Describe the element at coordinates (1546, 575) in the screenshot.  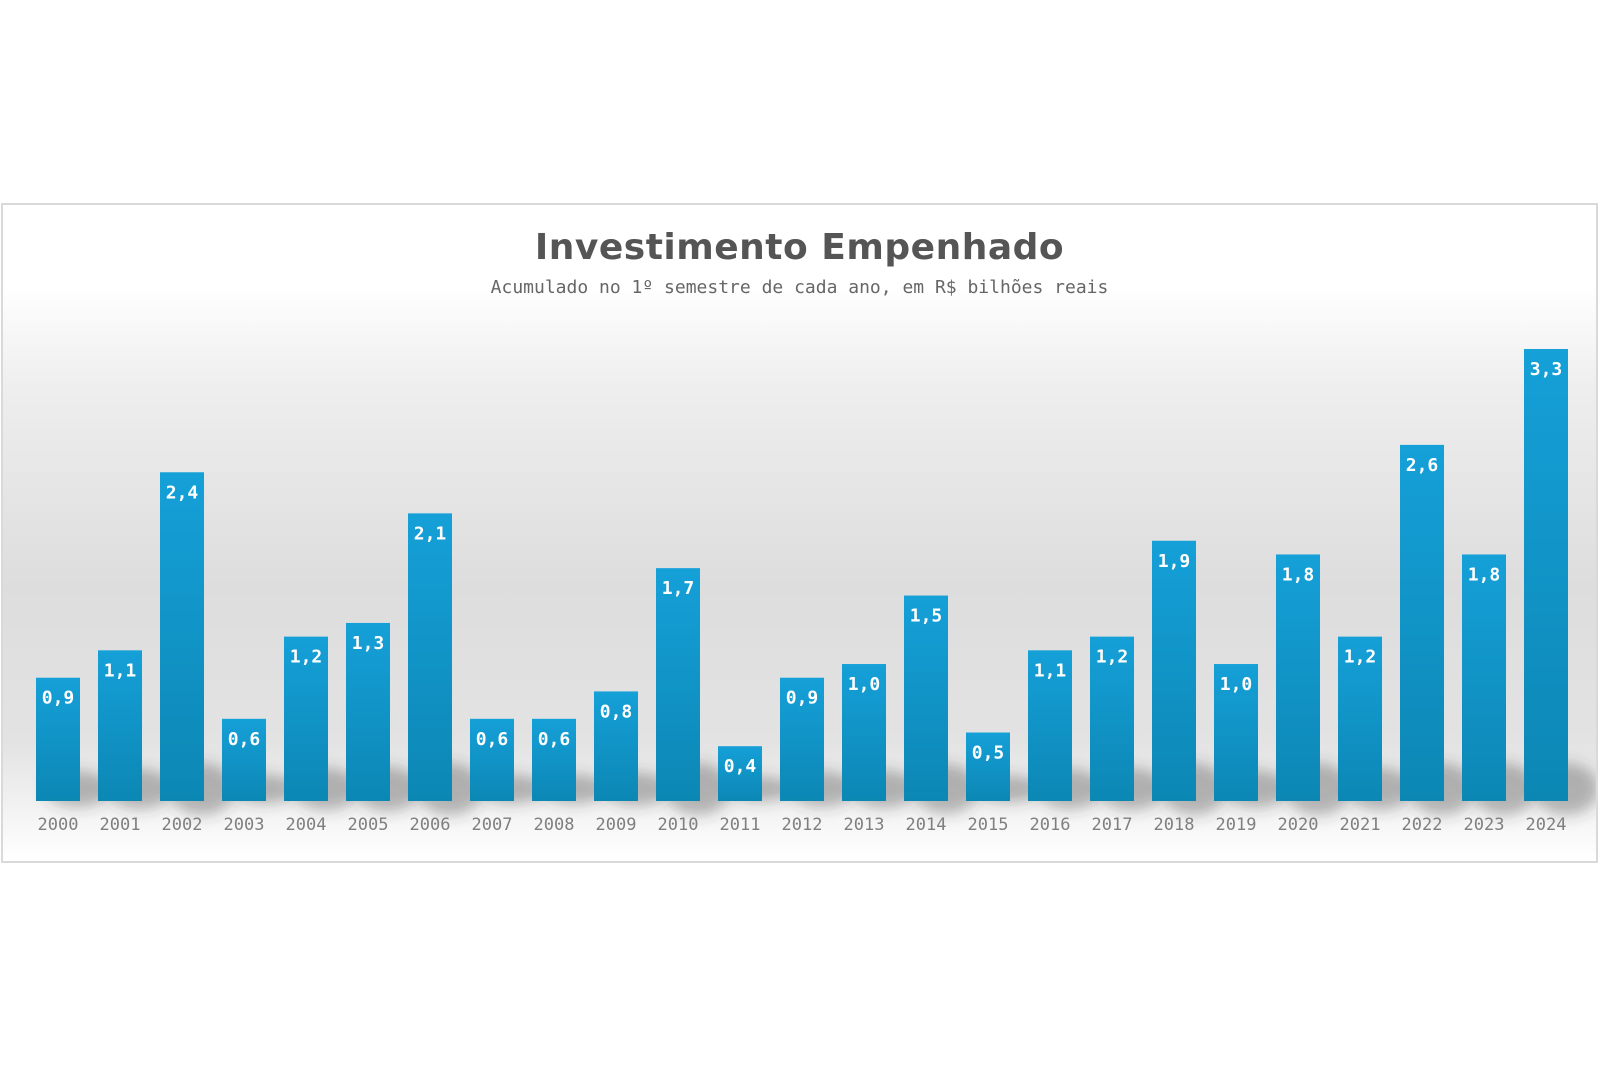
I see `bar-2024` at that location.